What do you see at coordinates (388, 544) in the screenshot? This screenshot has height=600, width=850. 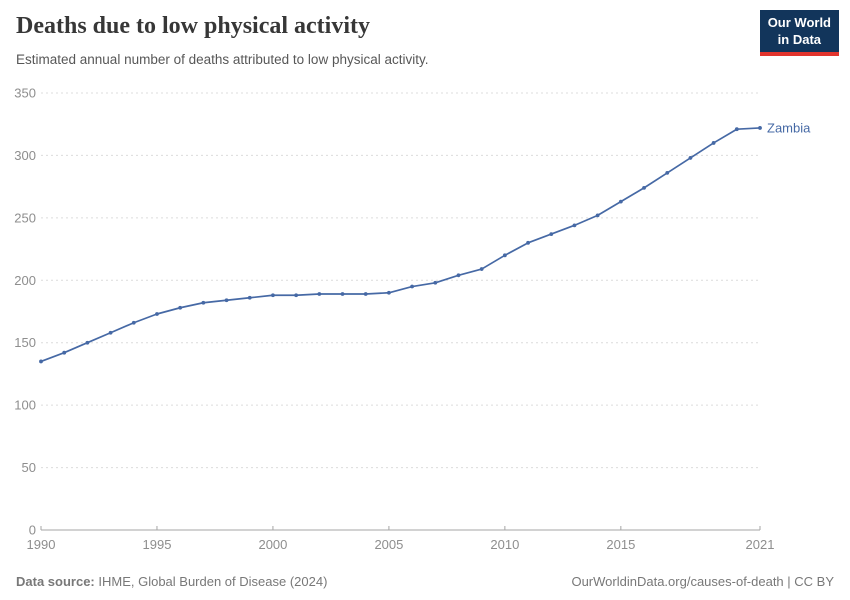 I see `x-tick-label: 2005` at bounding box center [388, 544].